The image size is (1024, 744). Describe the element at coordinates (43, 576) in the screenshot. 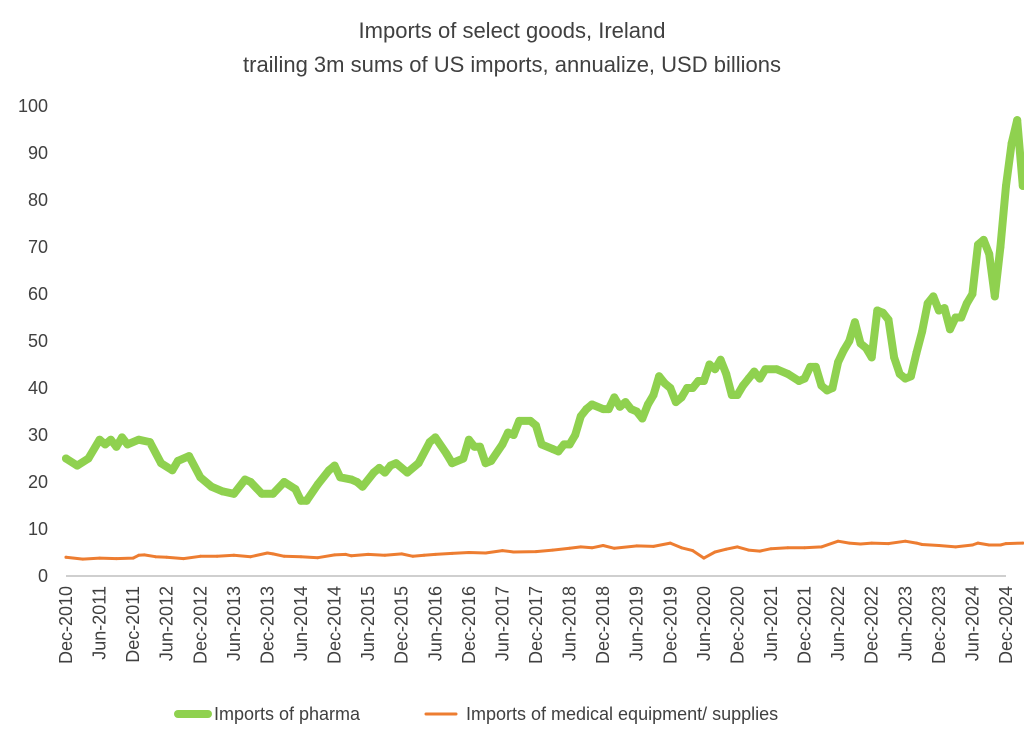

I see `y-tick-label: 0` at that location.